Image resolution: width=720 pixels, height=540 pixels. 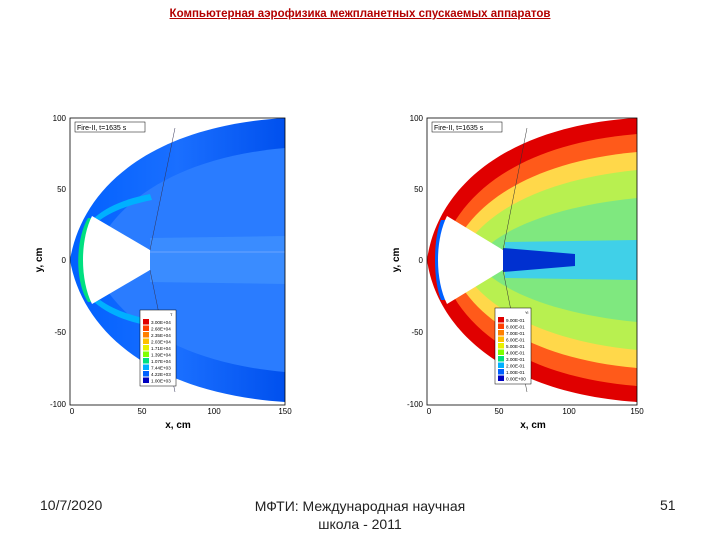 I want to click on legend-title: Yi, so click(x=527, y=312).